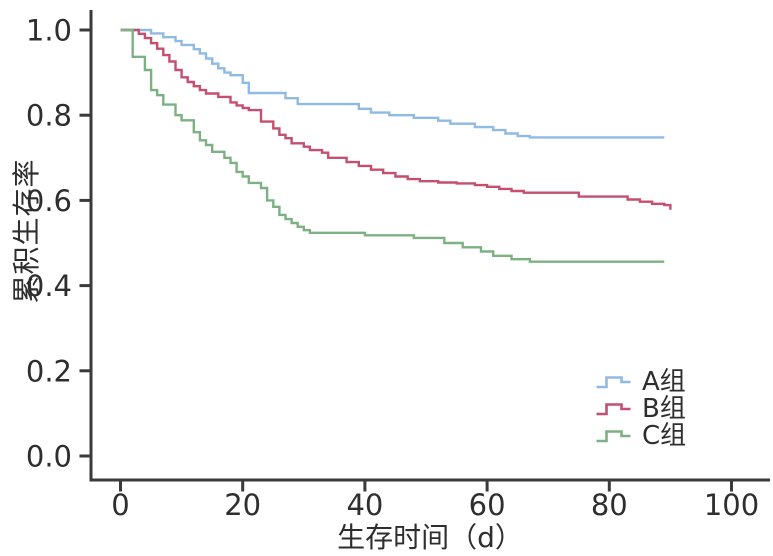 The height and width of the screenshot is (556, 773). I want to click on legend-label-group-b: B组, so click(664, 408).